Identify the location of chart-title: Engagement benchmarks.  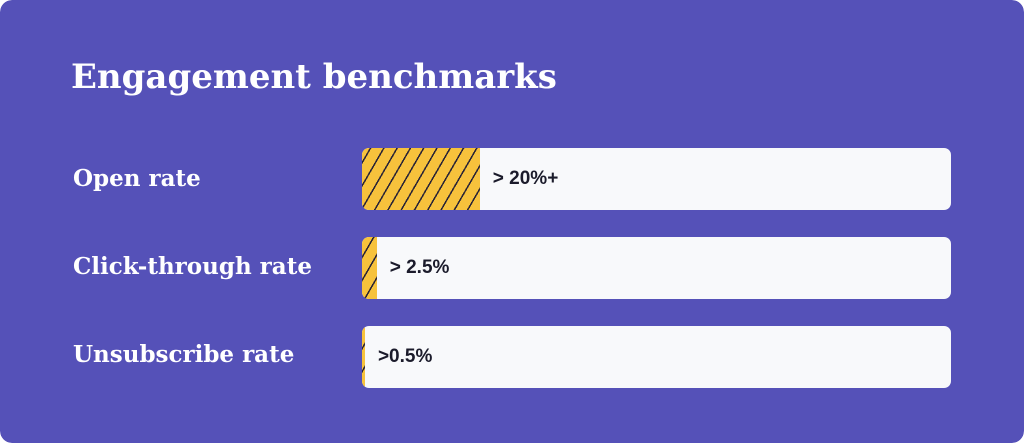
(314, 77).